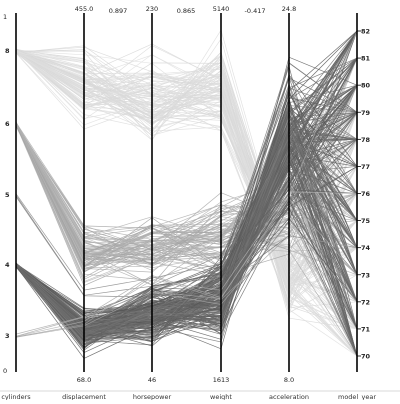  What do you see at coordinates (289, 9) in the screenshot?
I see `acc-max-label: 24.8` at bounding box center [289, 9].